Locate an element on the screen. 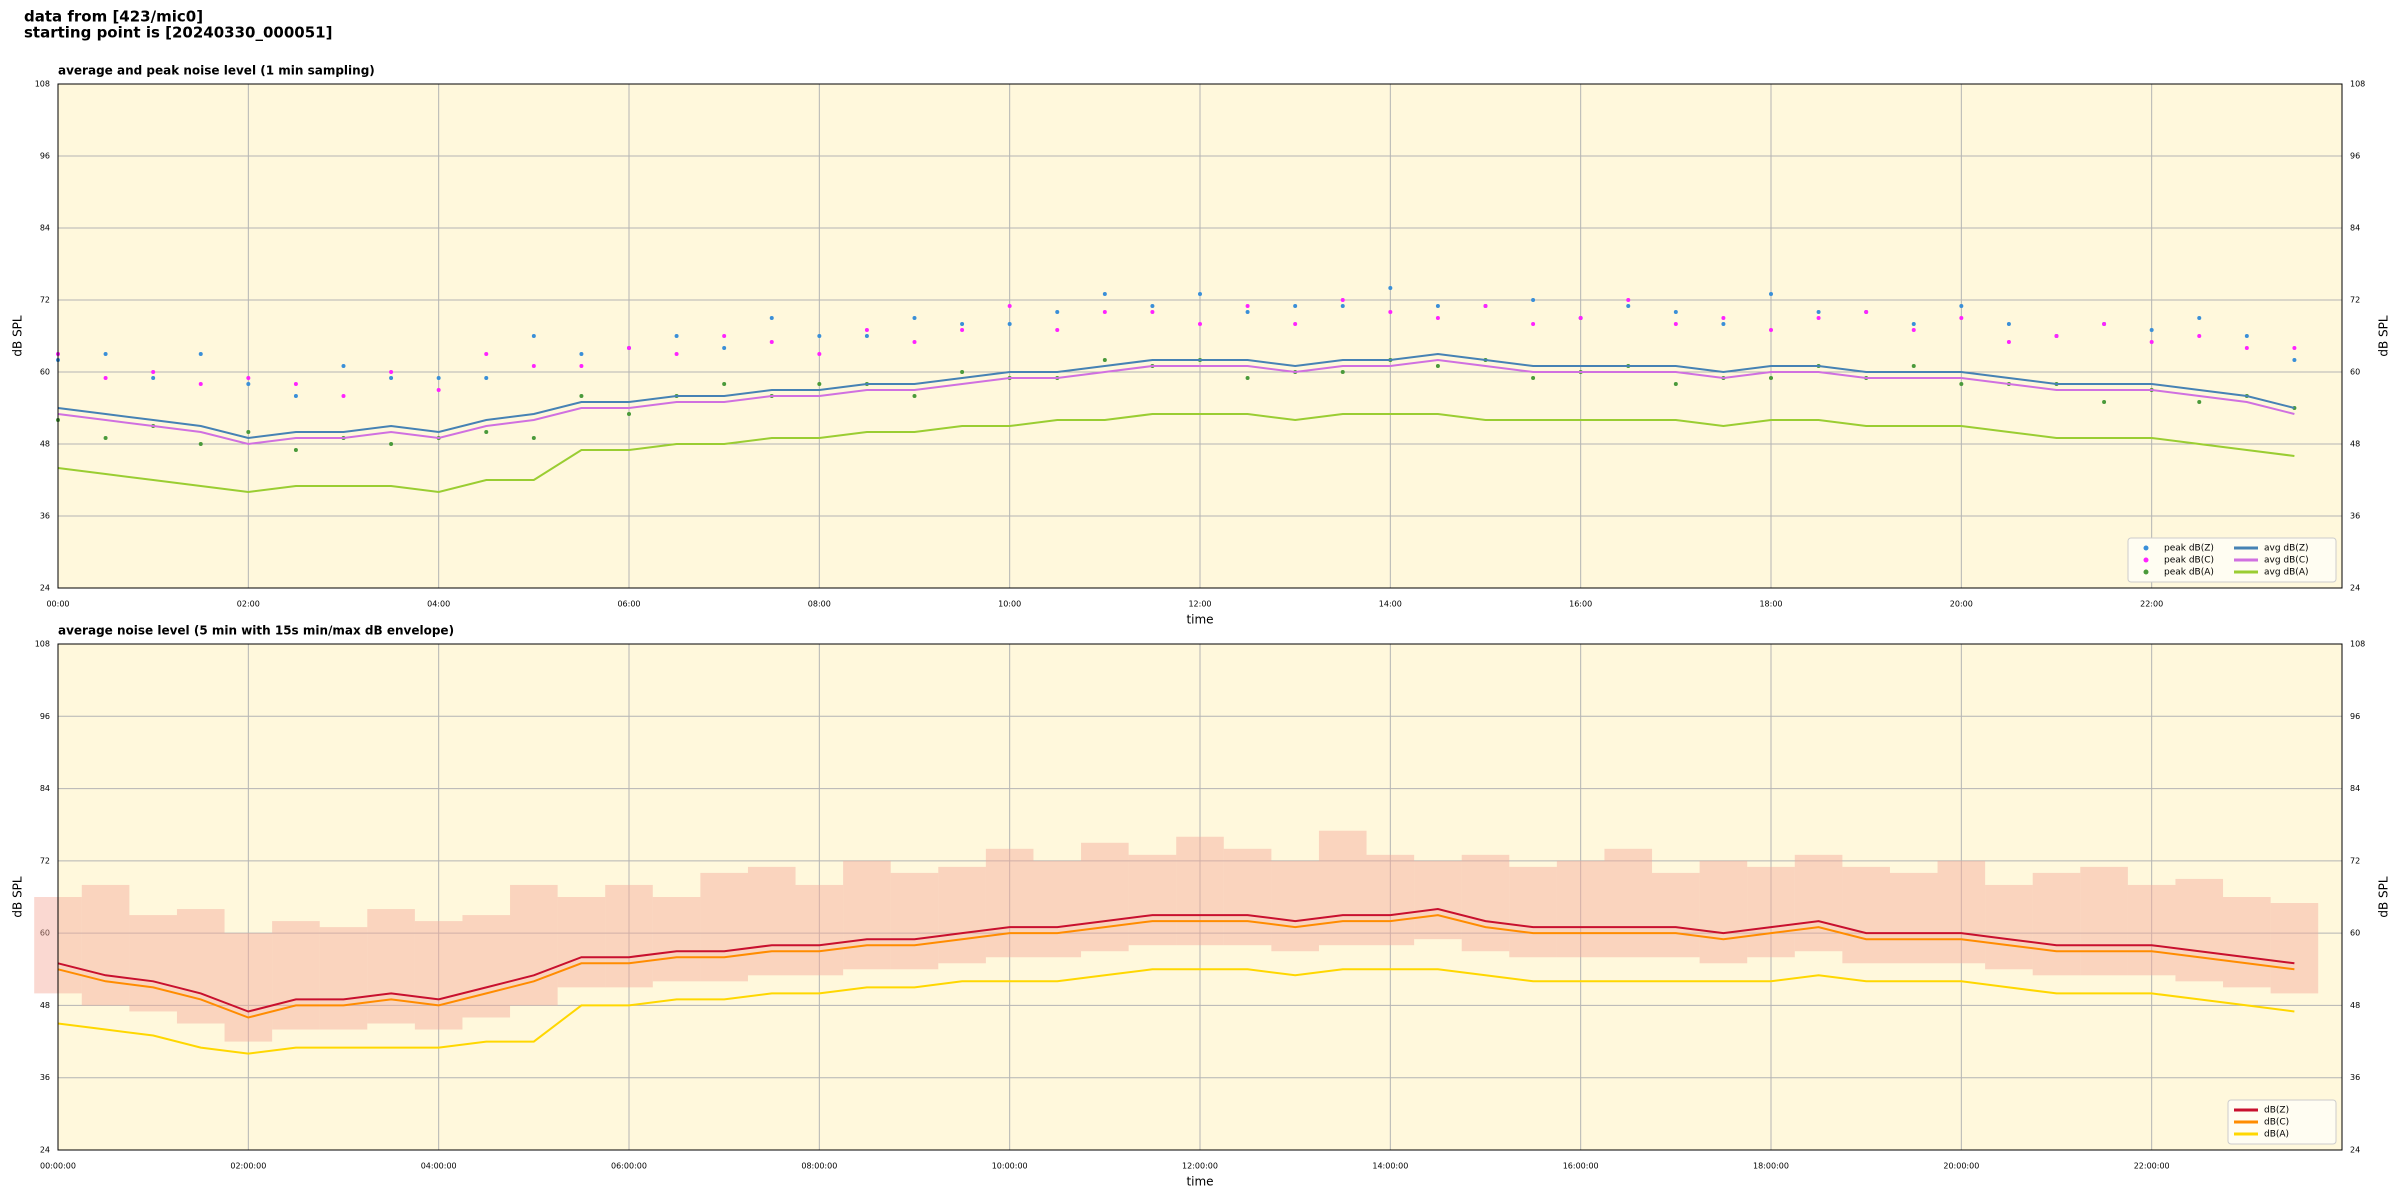  legend-label: dB(Z) is located at coordinates (2276, 1111).